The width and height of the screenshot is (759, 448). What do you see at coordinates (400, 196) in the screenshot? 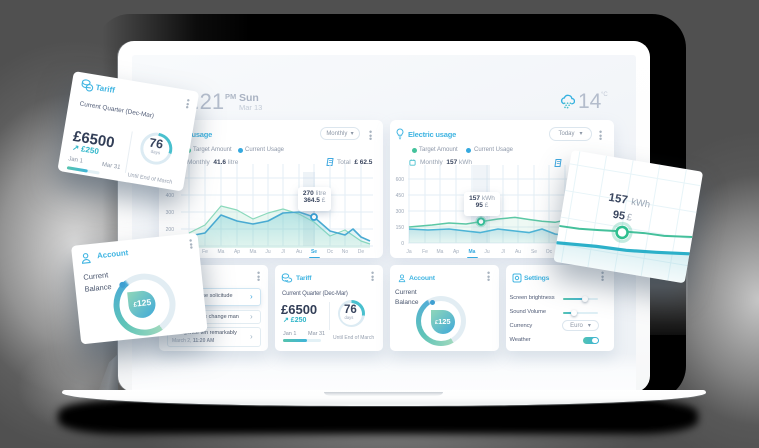
I see `svg-text: 450` at bounding box center [400, 196].